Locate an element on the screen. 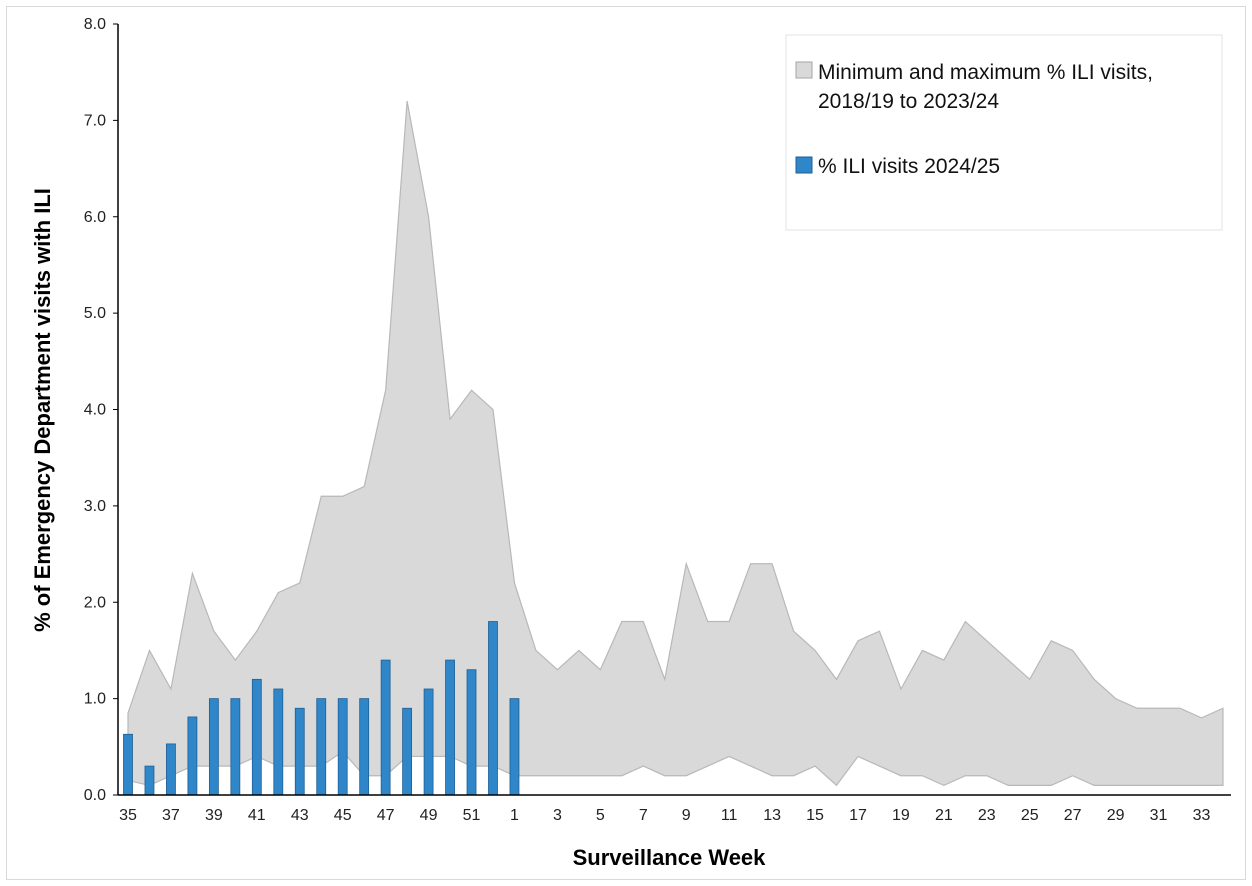 The height and width of the screenshot is (886, 1252). x-tick-label: 3 is located at coordinates (557, 815).